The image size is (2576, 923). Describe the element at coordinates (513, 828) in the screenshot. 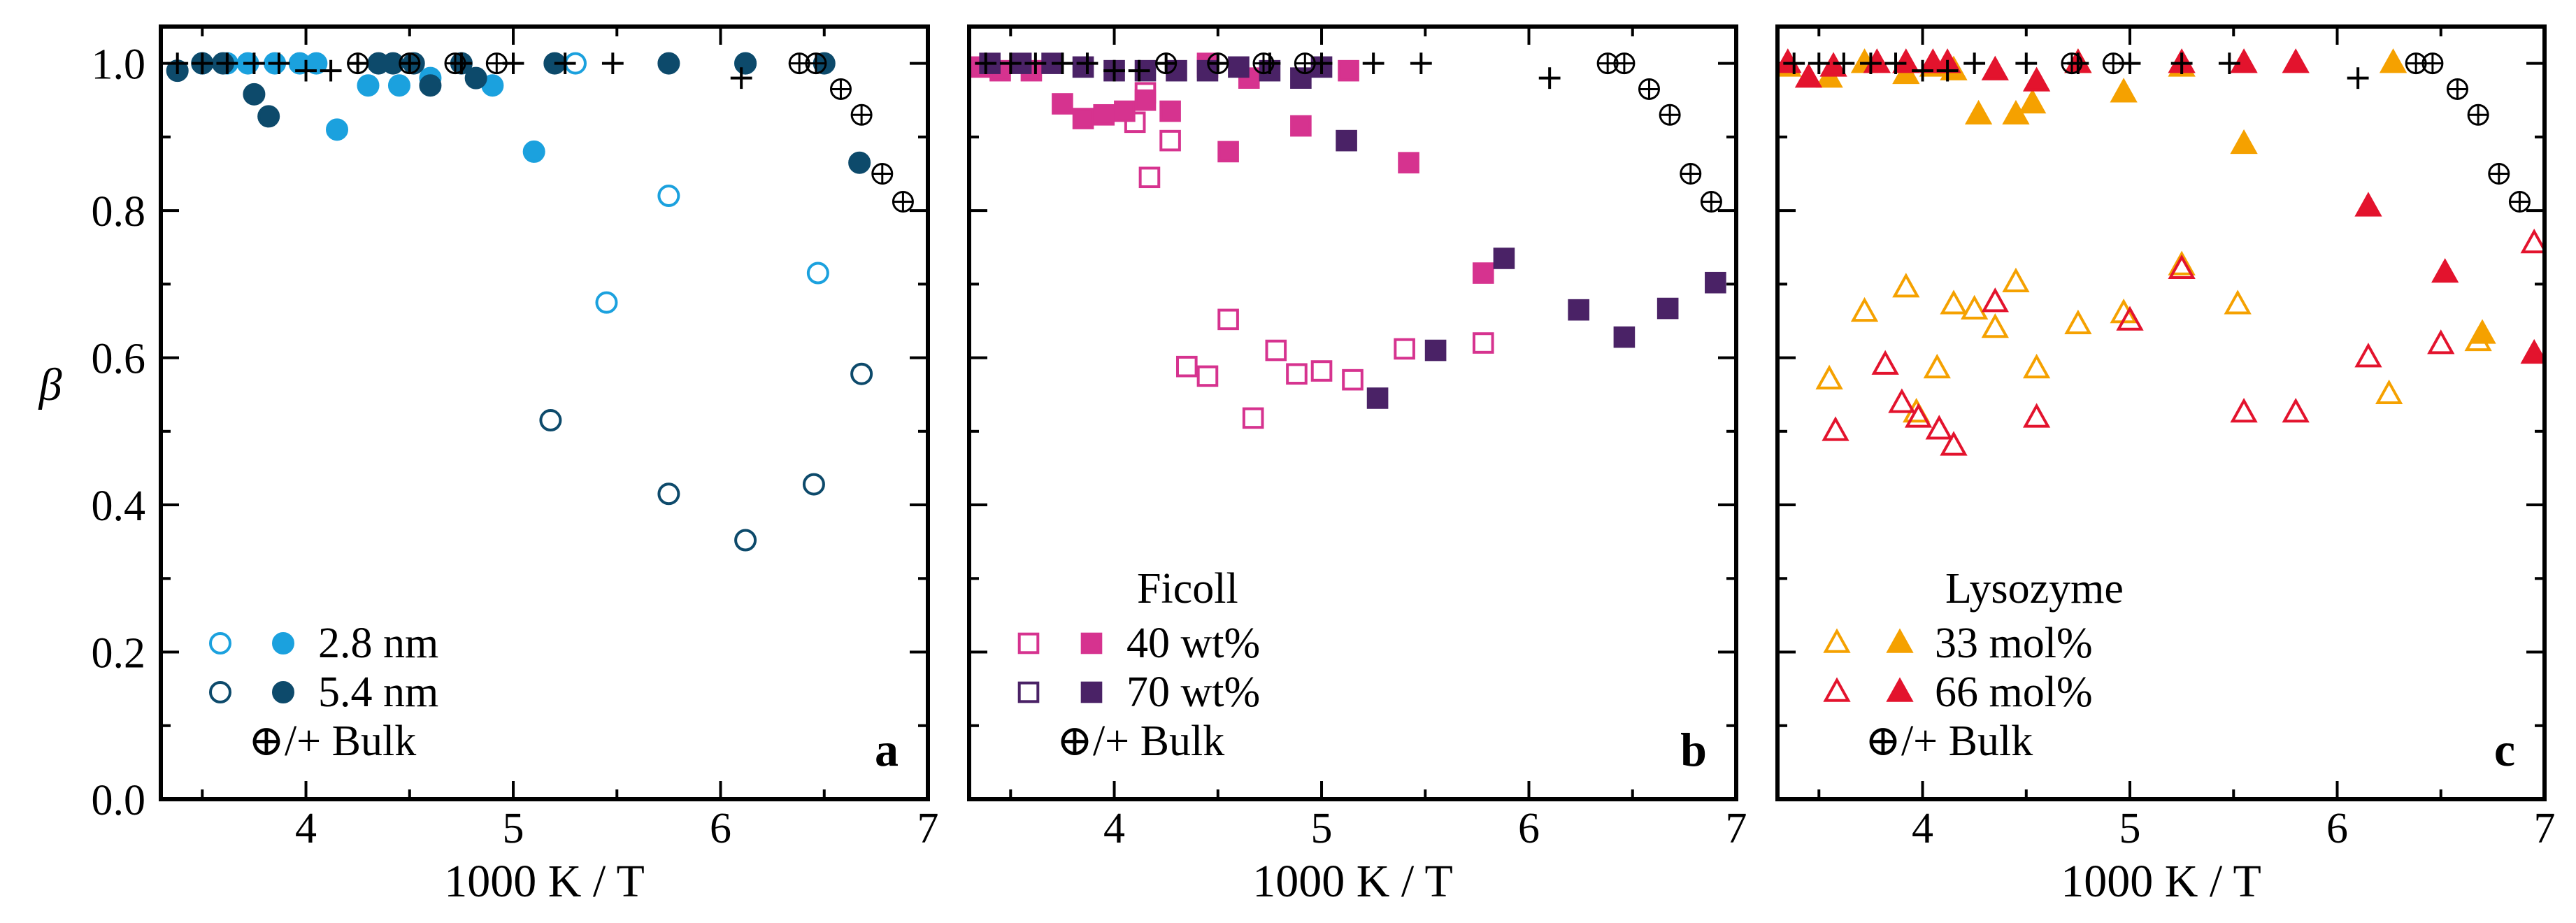

I see `x-tick-label: 5` at that location.